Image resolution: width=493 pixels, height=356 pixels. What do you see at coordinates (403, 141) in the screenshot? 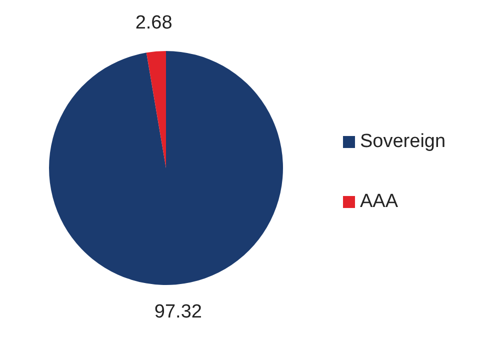
I see `legend-label: Sovereign` at bounding box center [403, 141].